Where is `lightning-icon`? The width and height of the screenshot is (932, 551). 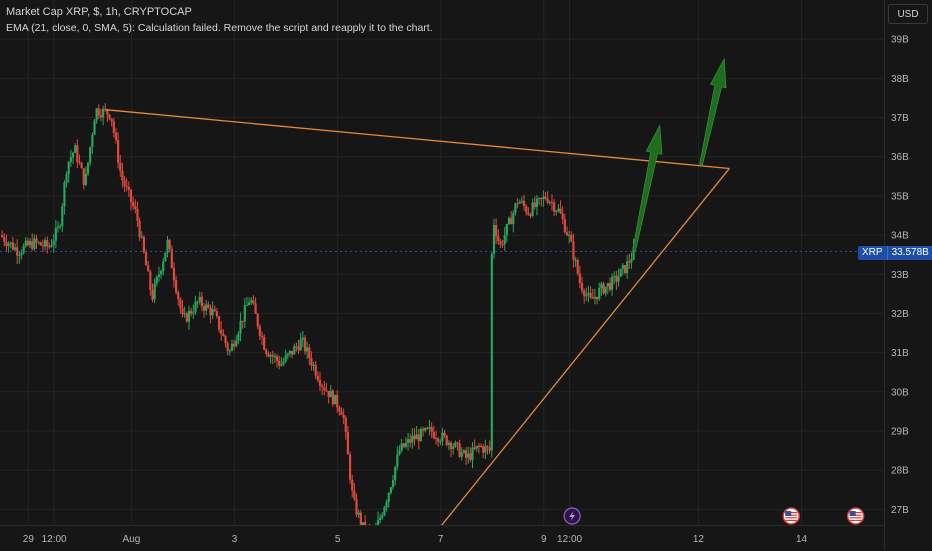 lightning-icon is located at coordinates (572, 516).